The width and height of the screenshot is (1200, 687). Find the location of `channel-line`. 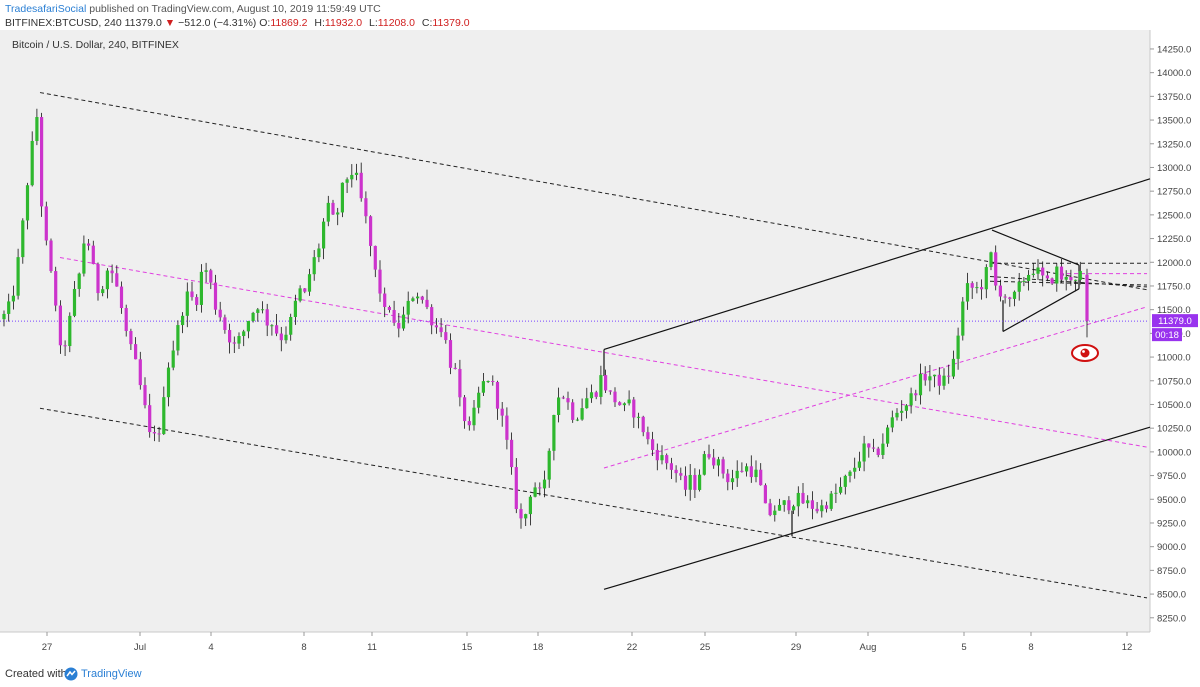

channel-line is located at coordinates (877, 264).